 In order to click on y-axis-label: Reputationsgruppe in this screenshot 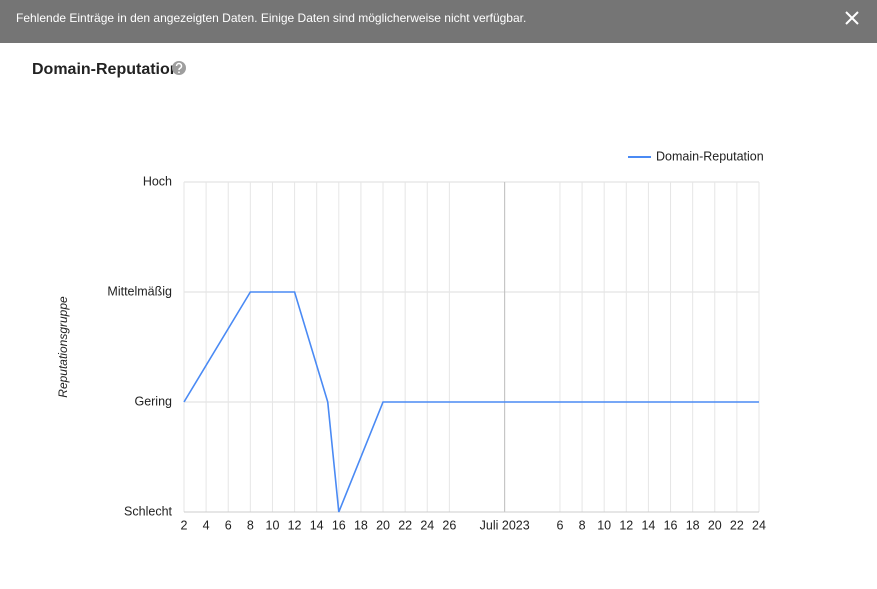, I will do `click(63, 347)`.